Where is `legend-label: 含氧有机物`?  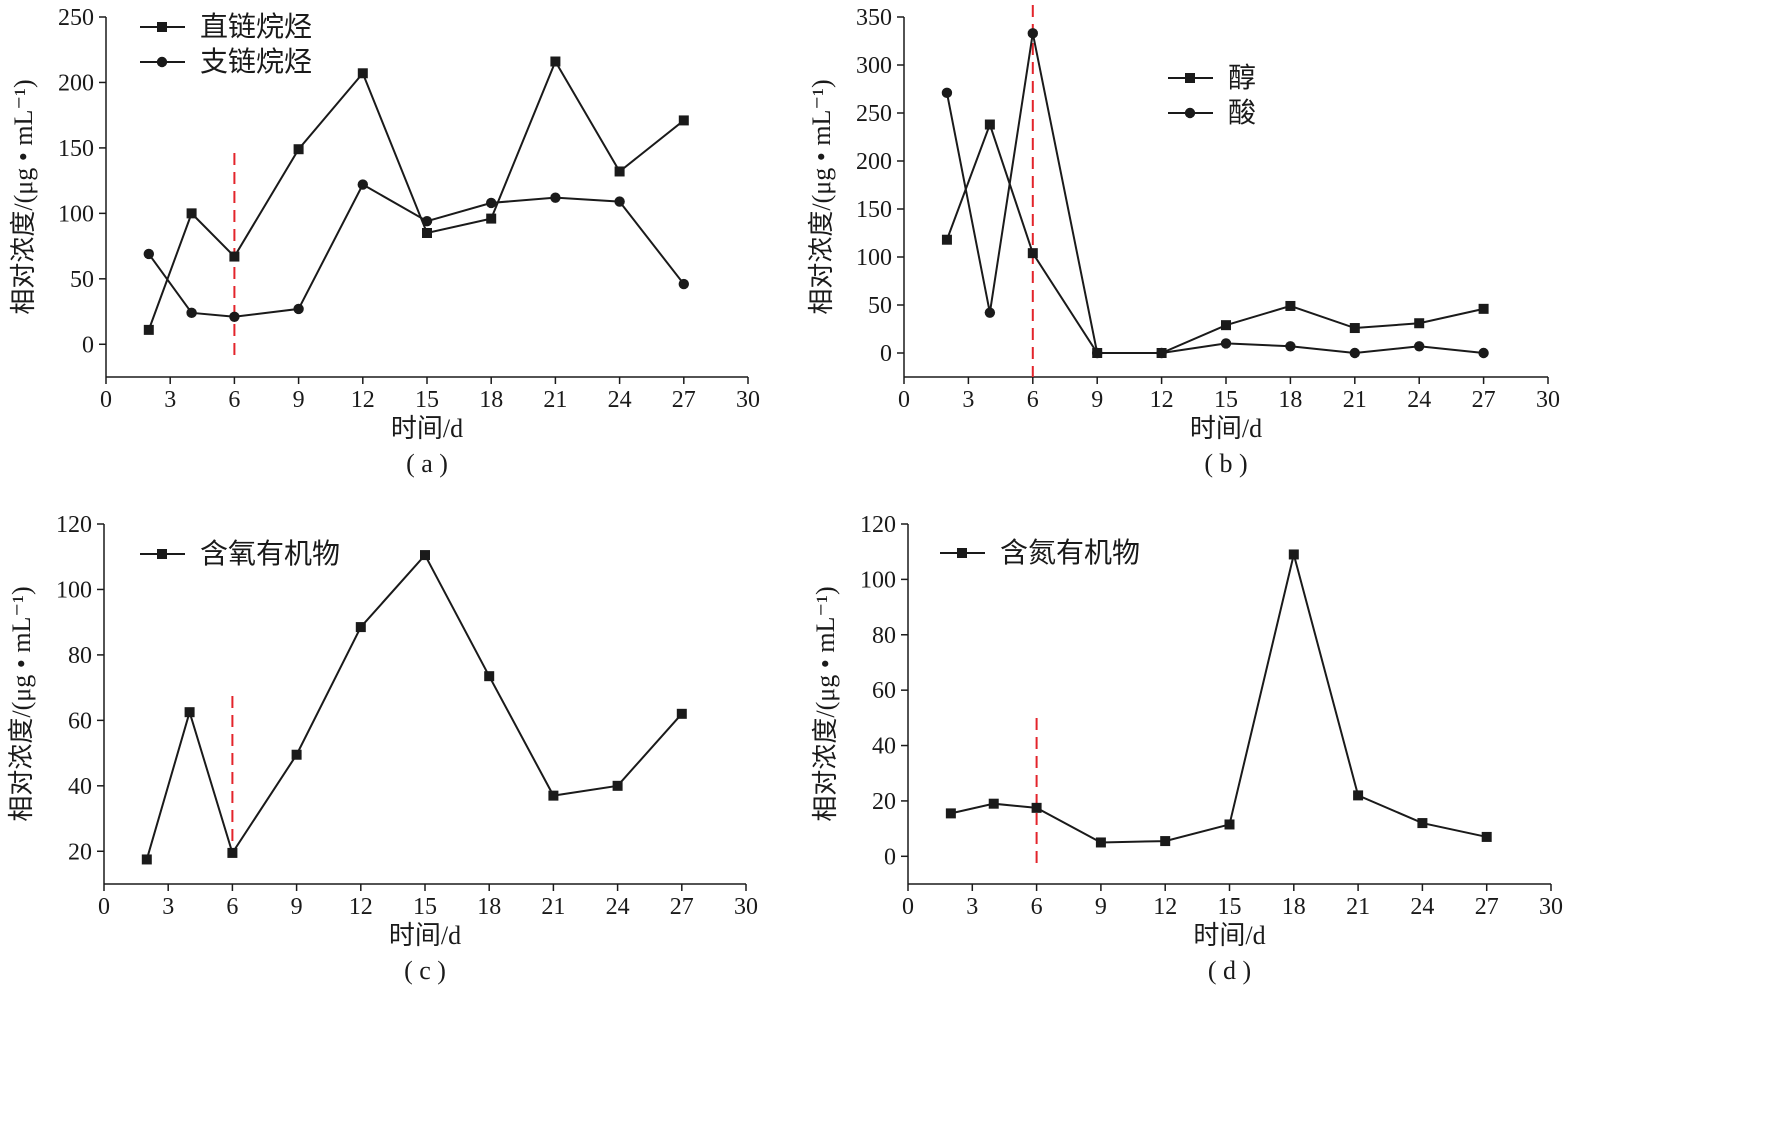
legend-label: 含氧有机物 is located at coordinates (270, 554).